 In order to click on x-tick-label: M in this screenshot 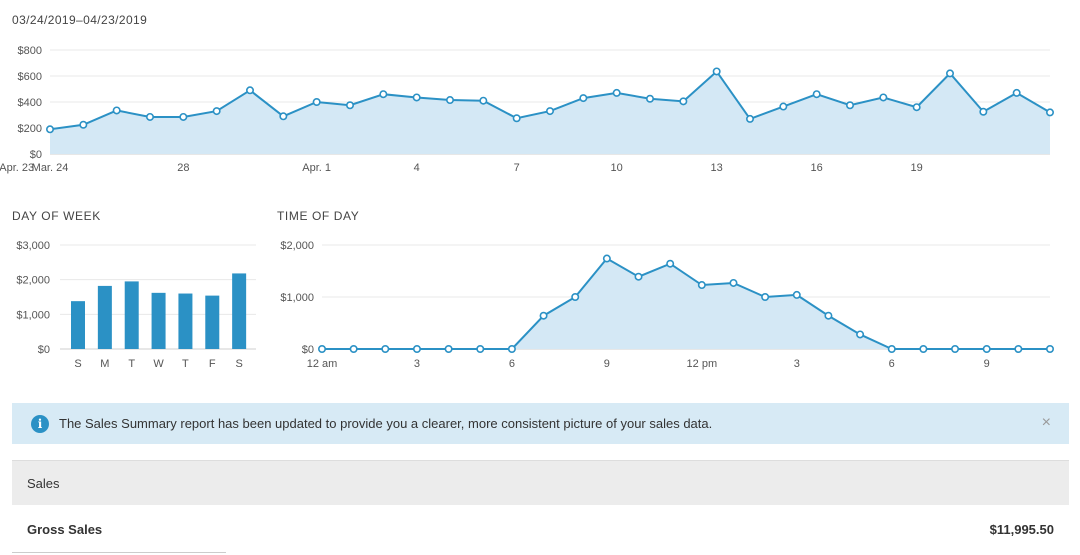, I will do `click(104, 364)`.